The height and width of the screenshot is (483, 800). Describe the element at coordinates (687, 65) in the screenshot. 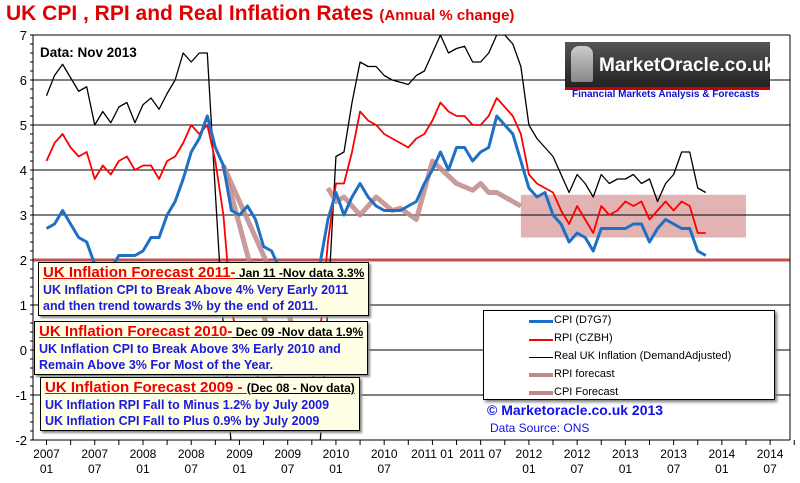

I see `logo-text: MarketOracle.co.uk` at that location.